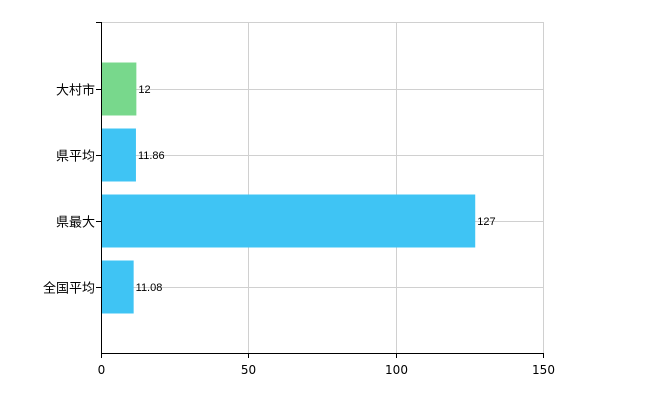 The height and width of the screenshot is (400, 650). Describe the element at coordinates (144, 90) in the screenshot. I see `data-label-0: 12` at that location.